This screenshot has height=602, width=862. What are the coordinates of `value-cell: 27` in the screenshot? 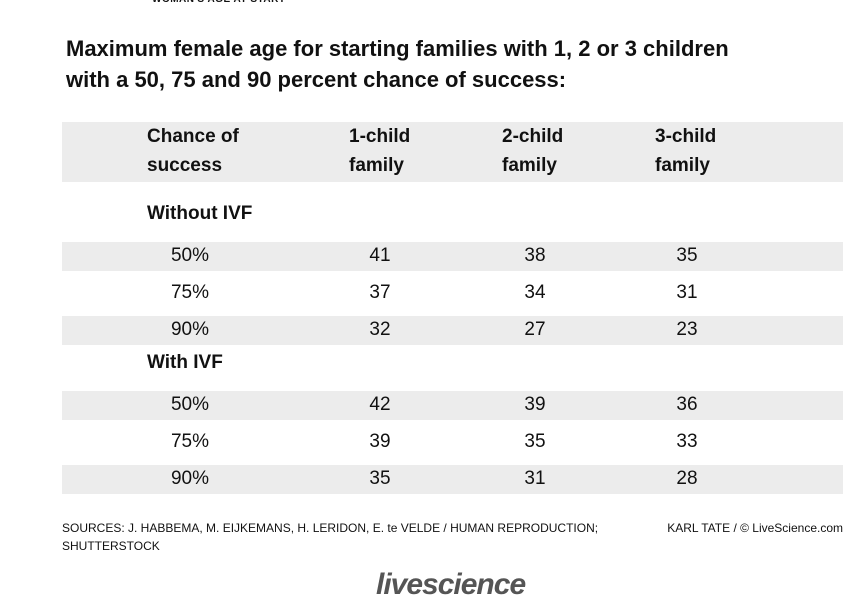 It's located at (535, 329).